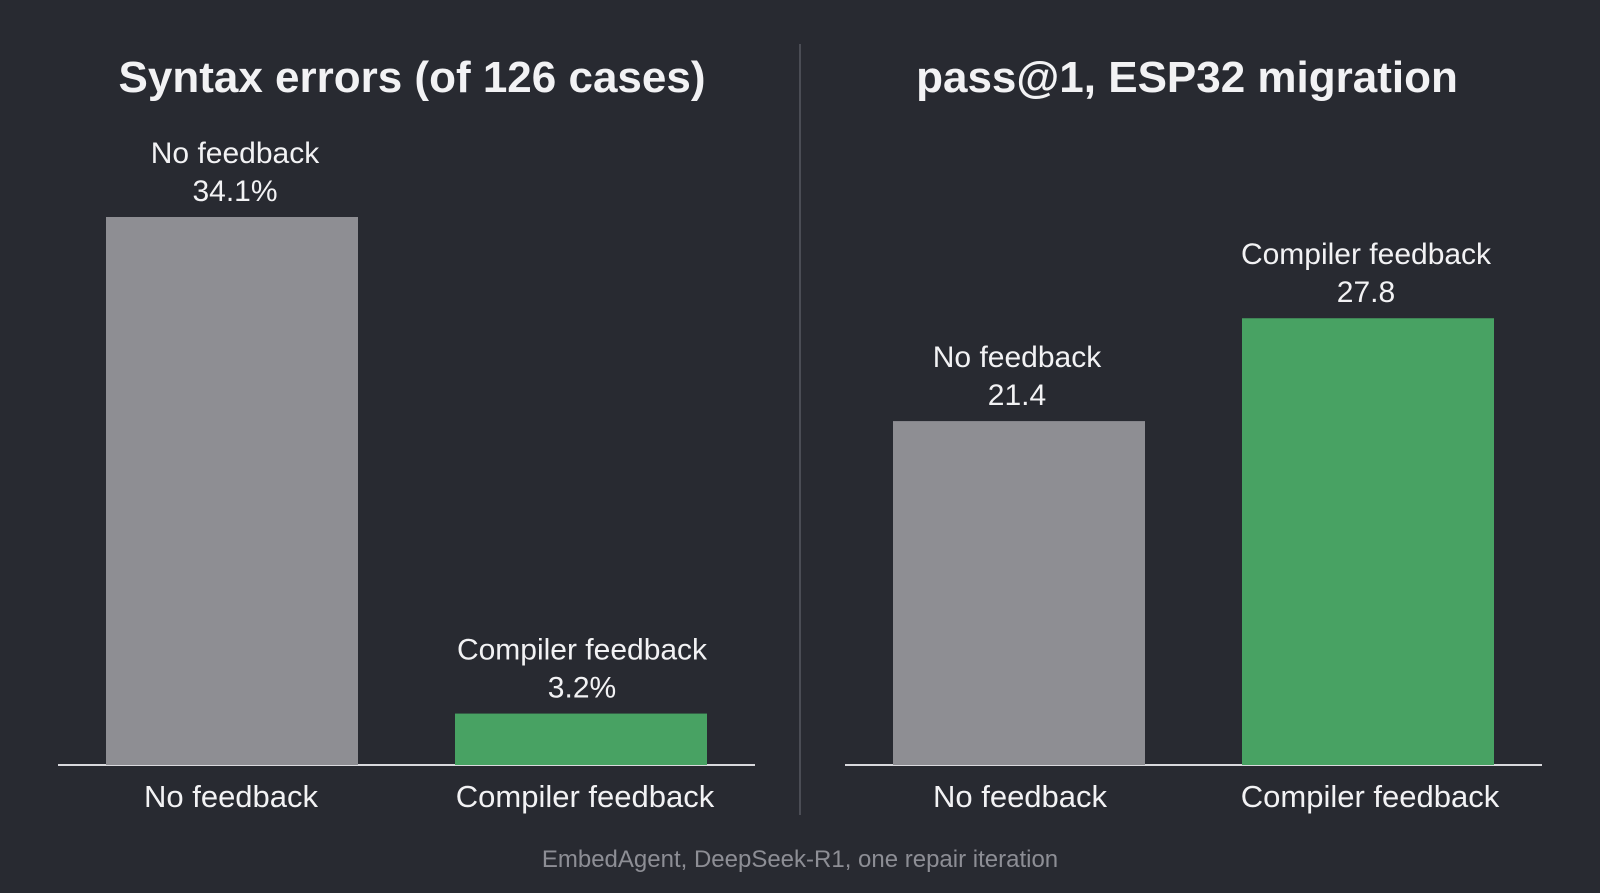 This screenshot has width=1600, height=893. I want to click on pass-at-1-bar-label: Compiler feedback, so click(1366, 254).